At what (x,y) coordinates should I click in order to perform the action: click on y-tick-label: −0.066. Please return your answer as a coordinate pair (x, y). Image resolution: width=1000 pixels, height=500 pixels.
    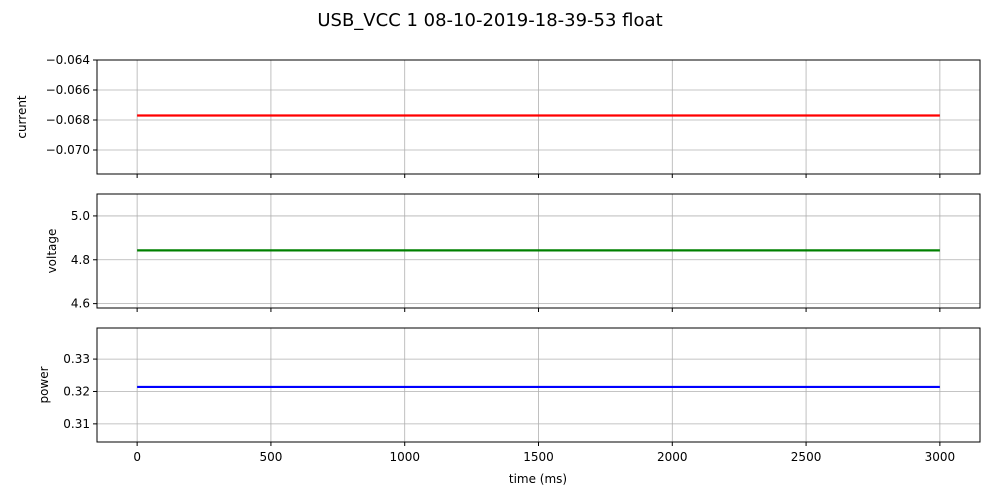
    Looking at the image, I should click on (68, 90).